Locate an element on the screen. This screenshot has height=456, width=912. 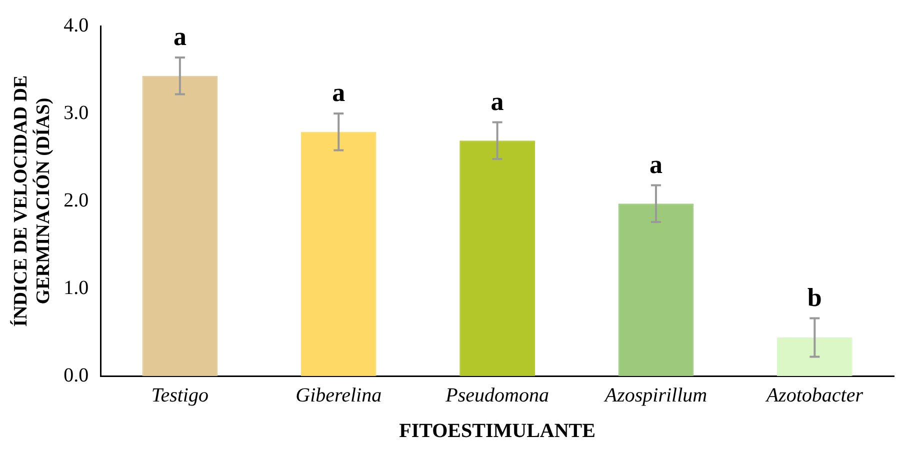
y-axis-title: ÍNDICE DE VELOCIDAD DE GERMINACIÓN (DÍAS) is located at coordinates (31, 201).